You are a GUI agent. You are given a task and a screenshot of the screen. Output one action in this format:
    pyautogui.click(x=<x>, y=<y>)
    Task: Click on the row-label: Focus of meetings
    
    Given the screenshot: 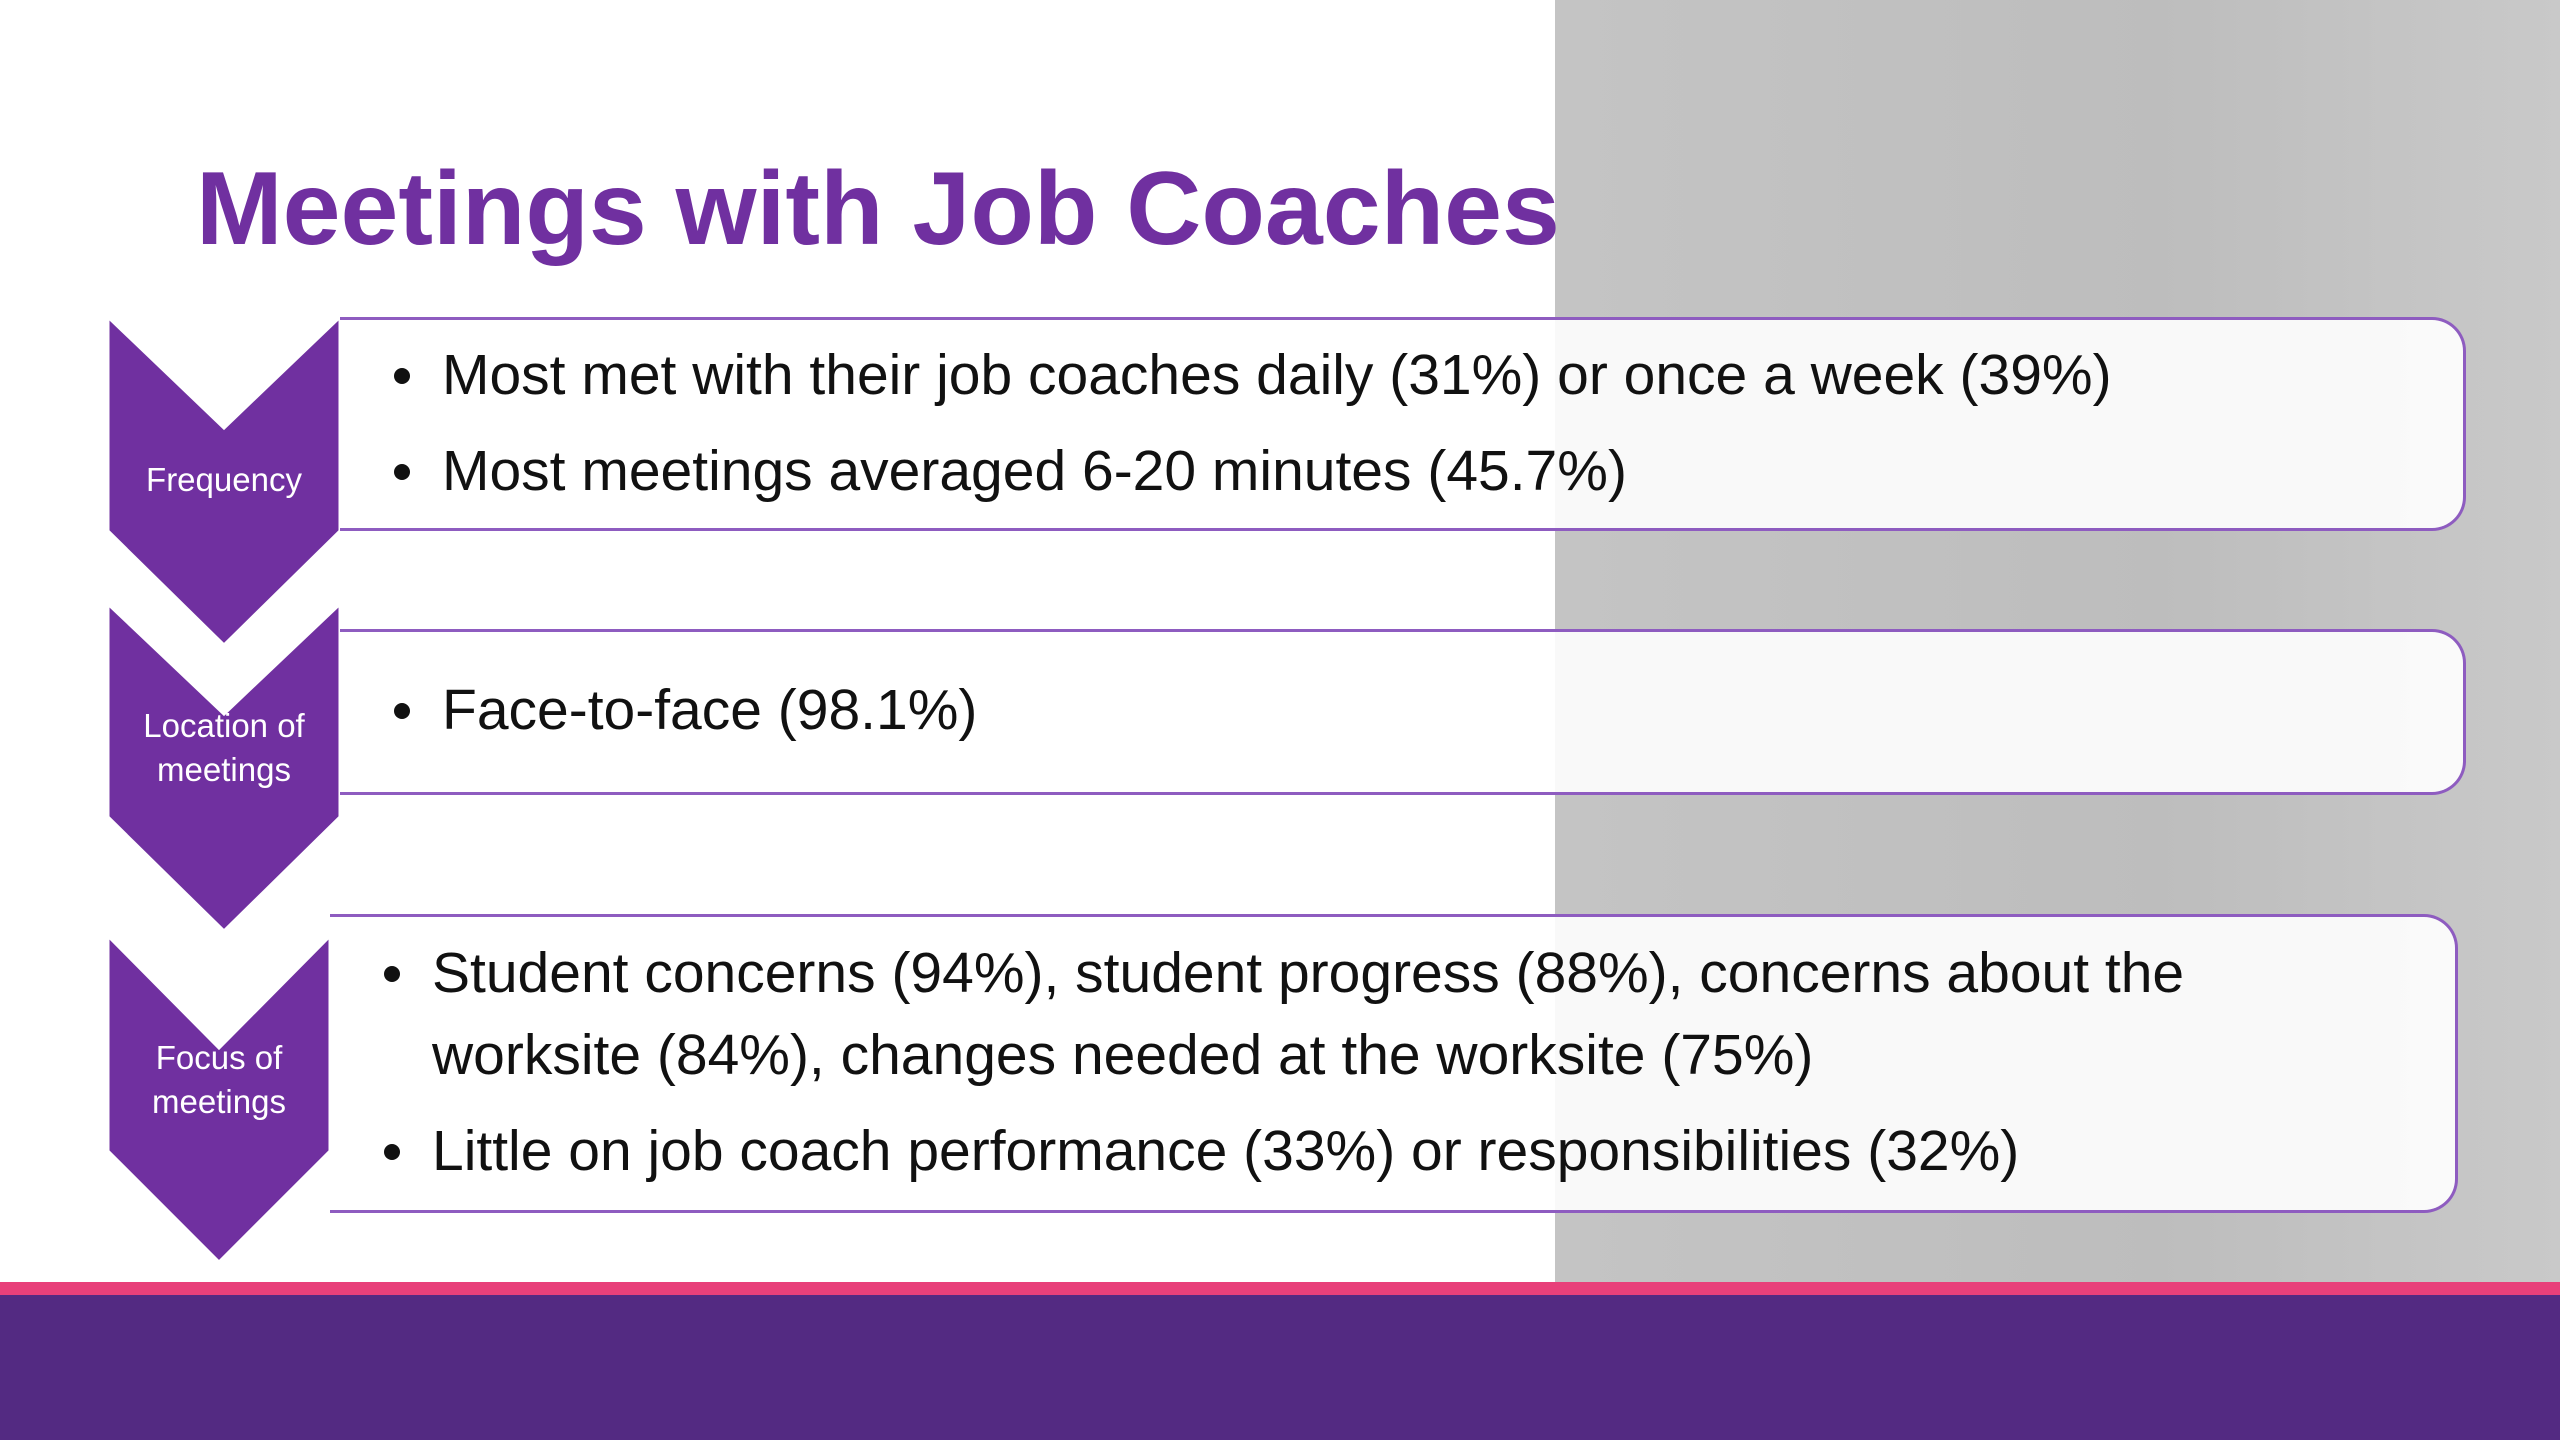 What is the action you would take?
    pyautogui.click(x=219, y=1079)
    